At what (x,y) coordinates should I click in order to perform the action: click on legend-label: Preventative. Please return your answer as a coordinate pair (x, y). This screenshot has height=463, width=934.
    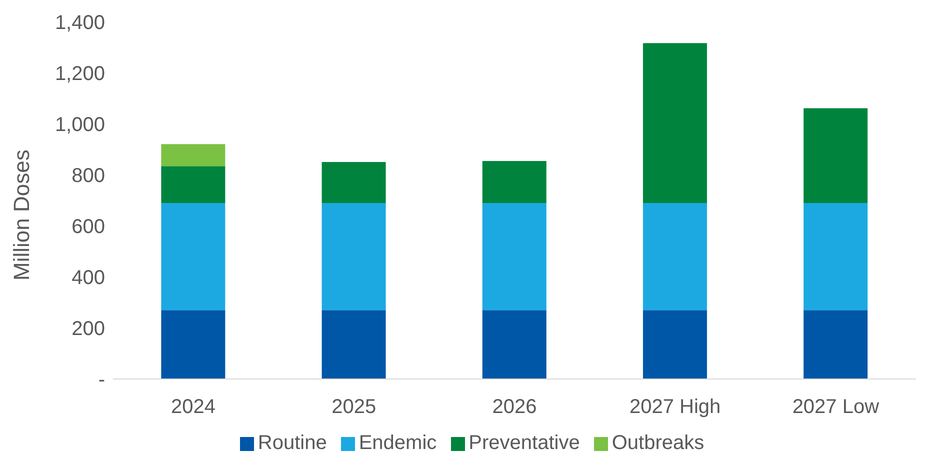
    Looking at the image, I should click on (524, 443).